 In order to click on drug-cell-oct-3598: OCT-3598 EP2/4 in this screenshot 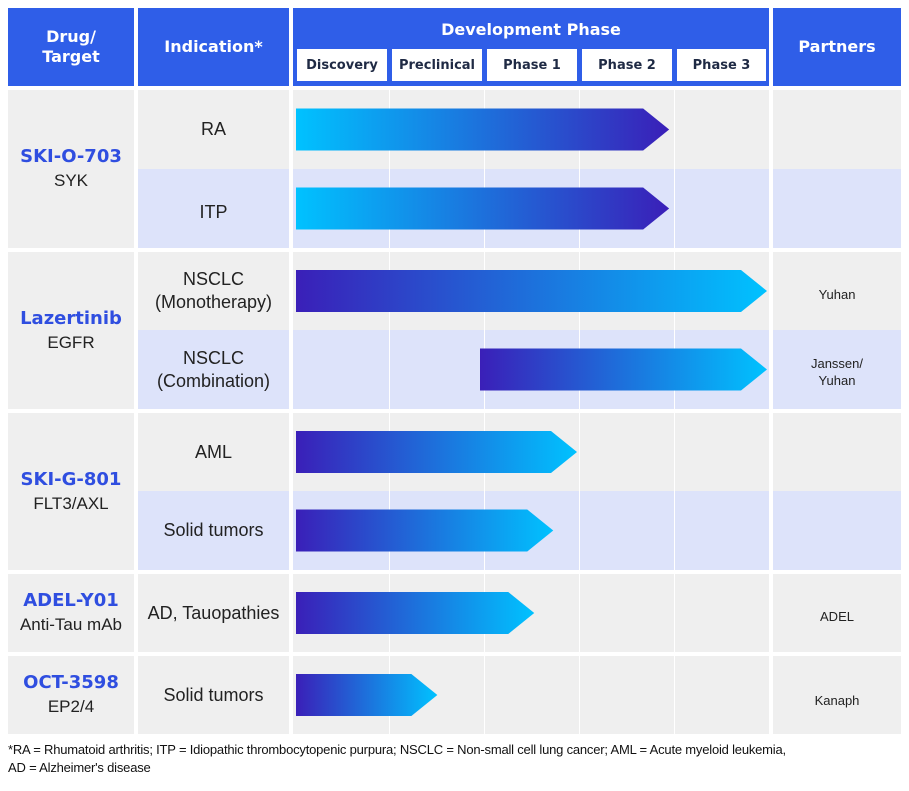, I will do `click(71, 695)`.